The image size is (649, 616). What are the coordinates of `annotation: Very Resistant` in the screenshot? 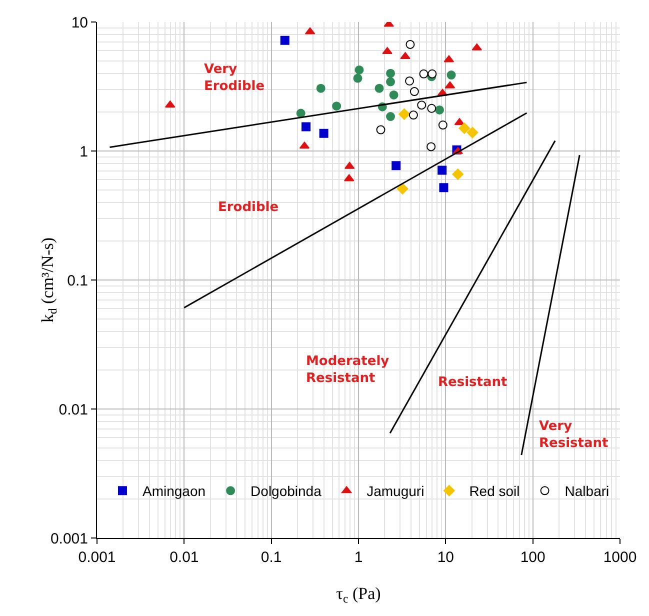 It's located at (573, 435).